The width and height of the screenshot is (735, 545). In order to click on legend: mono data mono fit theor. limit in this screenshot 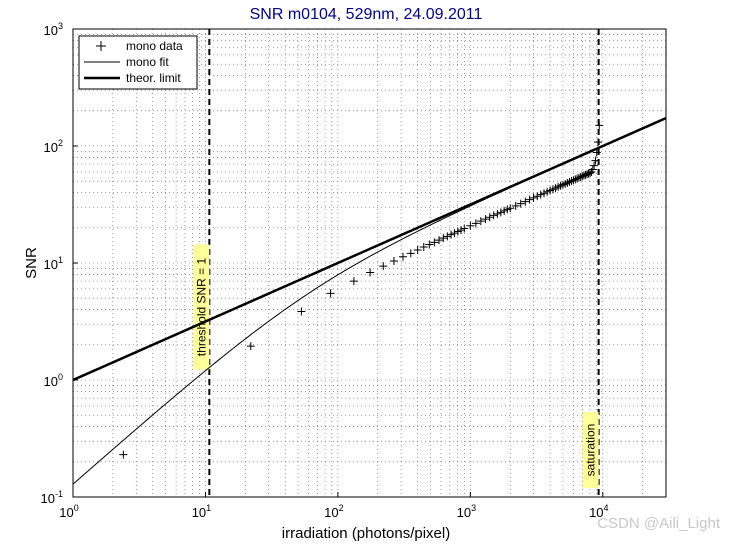, I will do `click(138, 62)`.